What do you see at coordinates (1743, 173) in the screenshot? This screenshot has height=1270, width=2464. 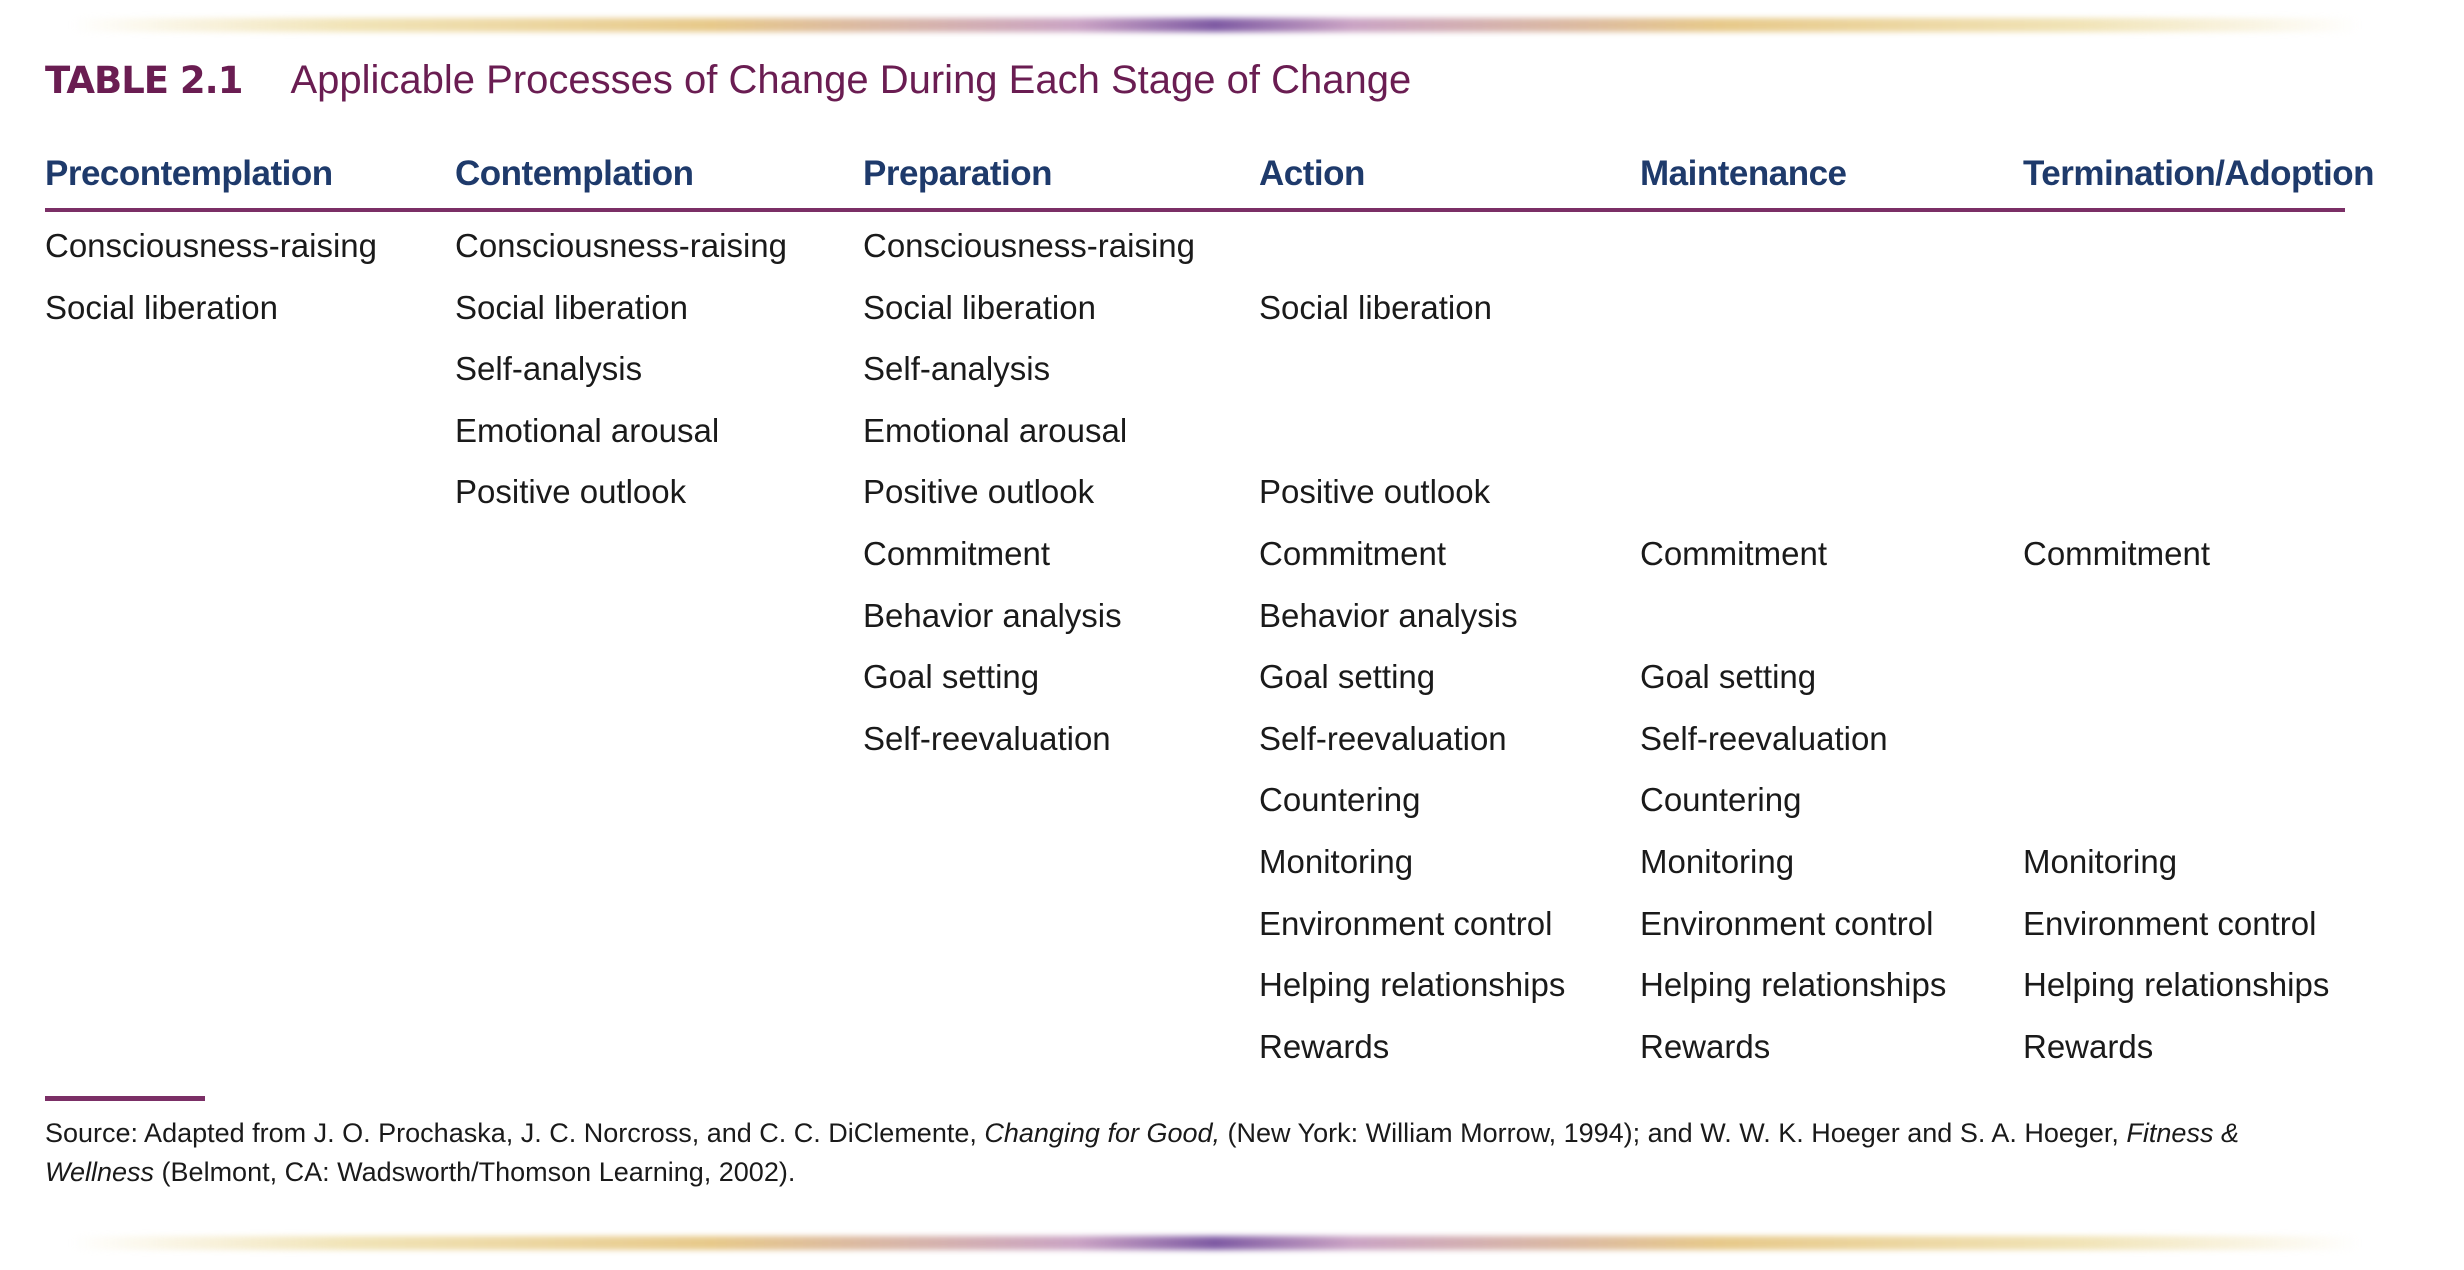 I see `column-header-maintenance: Maintenance` at bounding box center [1743, 173].